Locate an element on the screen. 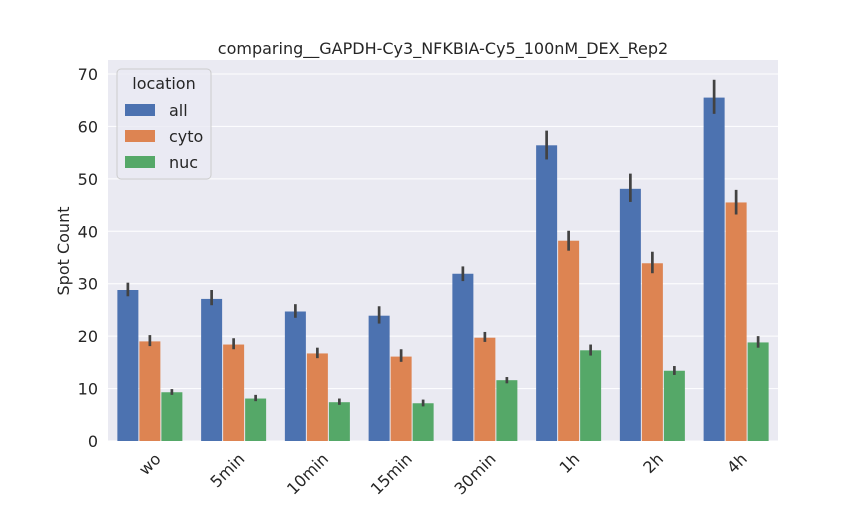  bar-all-15min is located at coordinates (379, 378).